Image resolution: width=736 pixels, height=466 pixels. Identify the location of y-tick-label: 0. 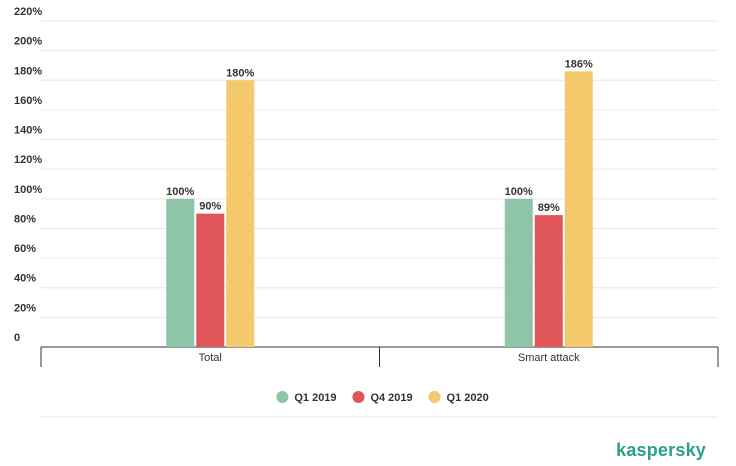
(17, 338).